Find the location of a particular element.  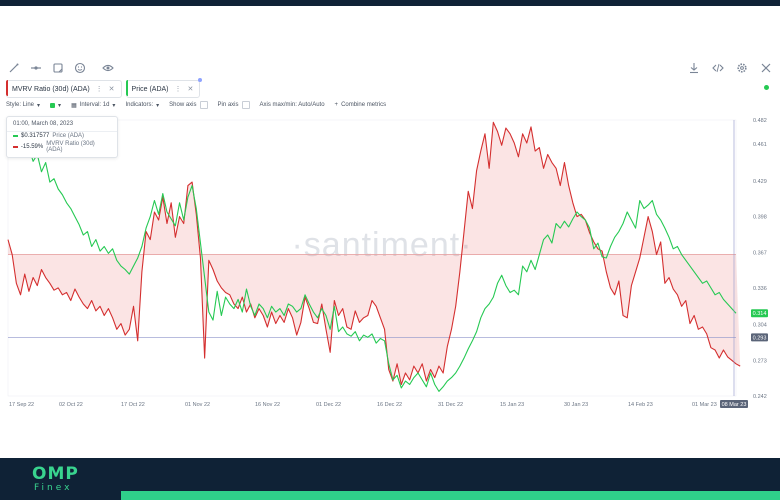

tooltip-row-price: $0.317577 Price (ADA) is located at coordinates (62, 136).